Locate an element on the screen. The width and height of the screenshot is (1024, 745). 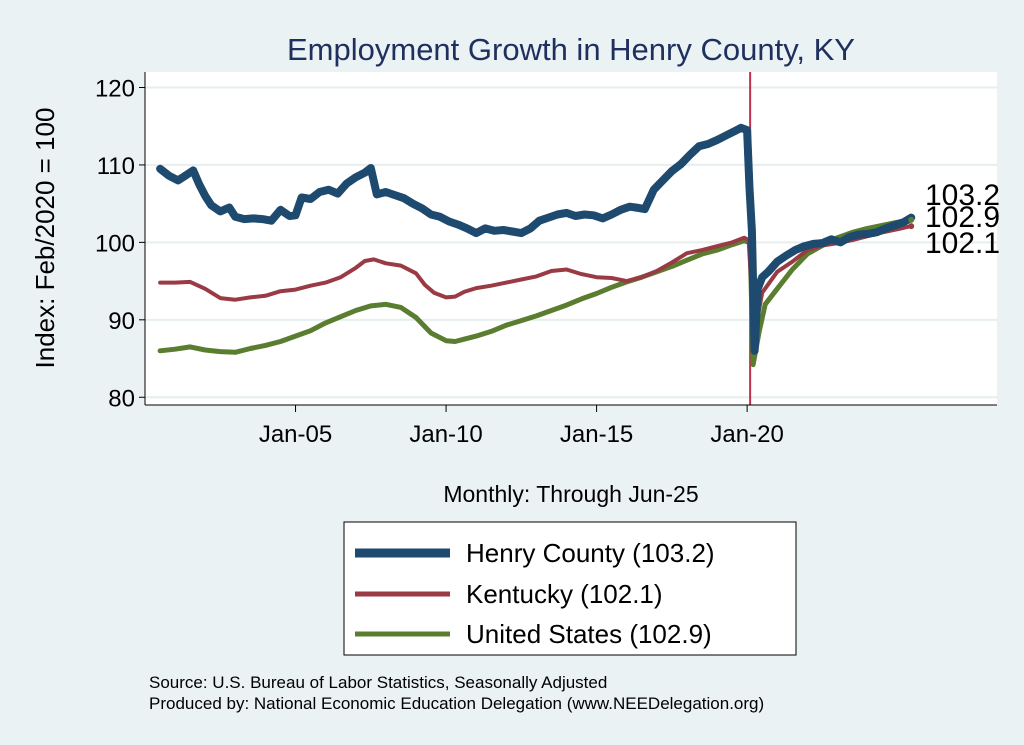
y-tick-label: 80 is located at coordinates (121, 398).